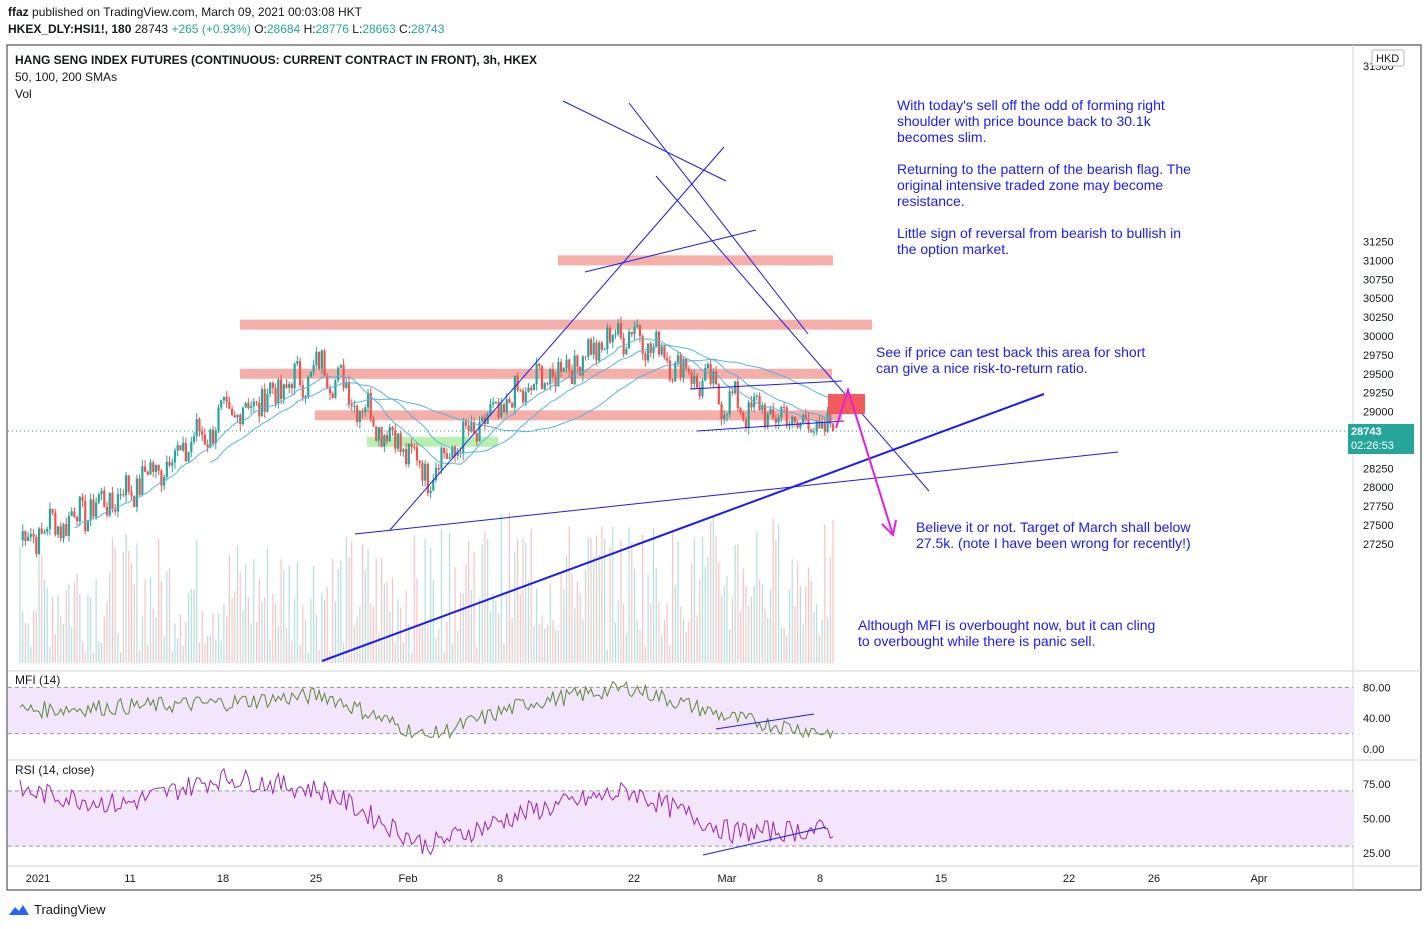  I want to click on footer-brand: TradingView, so click(70, 909).